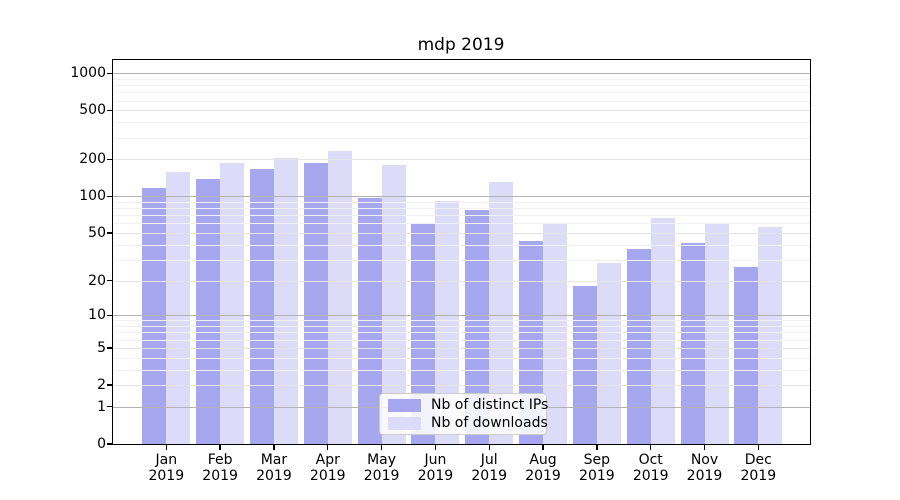 This screenshot has height=500, width=900. Describe the element at coordinates (758, 447) in the screenshot. I see `xtick-mark-dec` at that location.